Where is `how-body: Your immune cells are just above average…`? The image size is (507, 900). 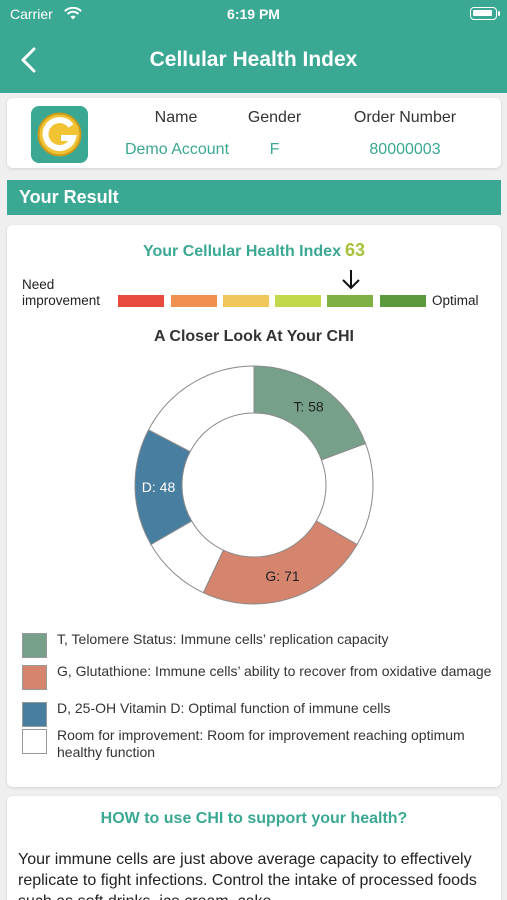 how-body: Your immune cells are just above average… is located at coordinates (247, 875).